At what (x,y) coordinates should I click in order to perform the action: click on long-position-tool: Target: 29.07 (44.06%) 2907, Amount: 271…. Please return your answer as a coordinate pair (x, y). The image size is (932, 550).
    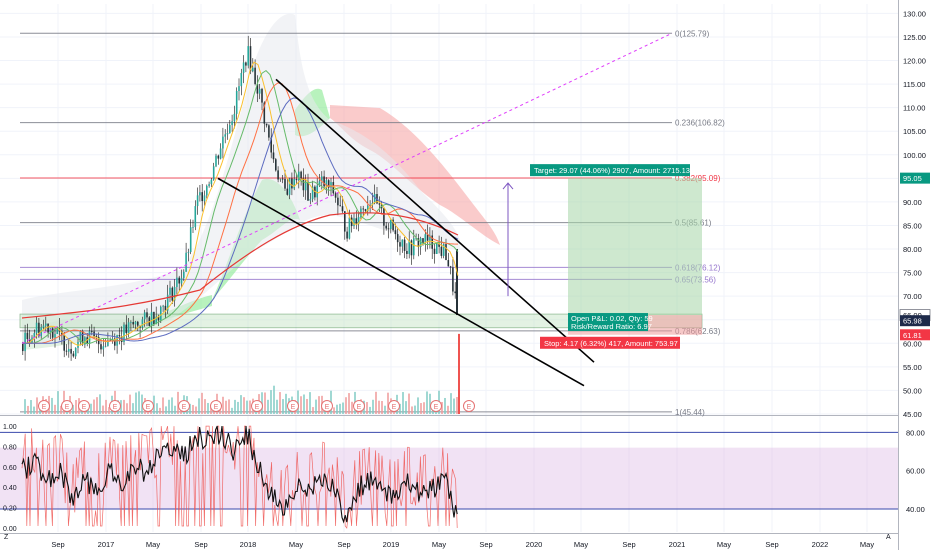
    Looking at the image, I should click on (616, 256).